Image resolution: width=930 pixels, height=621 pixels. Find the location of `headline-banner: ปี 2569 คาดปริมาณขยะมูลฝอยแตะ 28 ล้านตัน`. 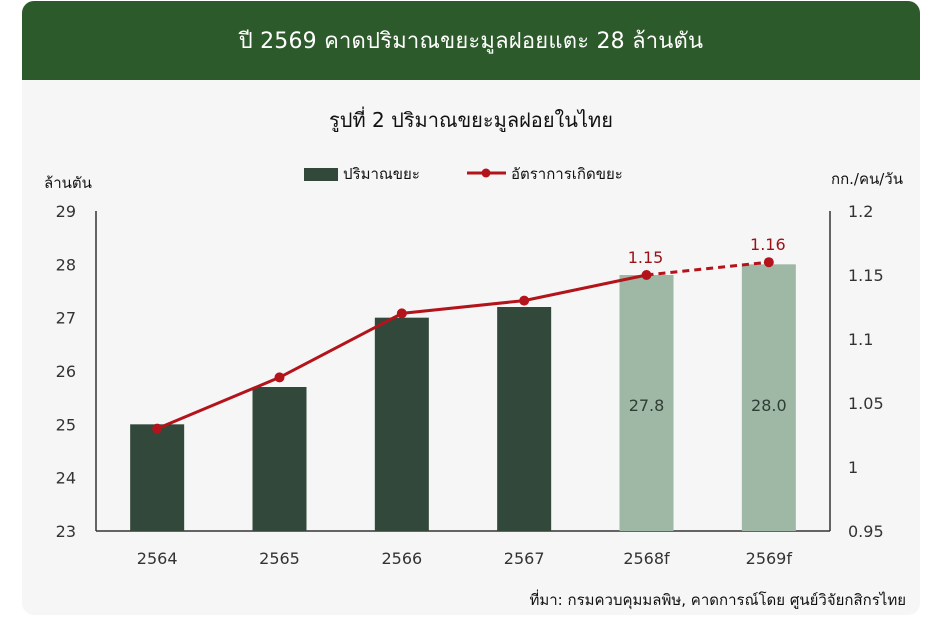

headline-banner: ปี 2569 คาดปริมาณขยะมูลฝอยแตะ 28 ล้านตัน is located at coordinates (471, 40).